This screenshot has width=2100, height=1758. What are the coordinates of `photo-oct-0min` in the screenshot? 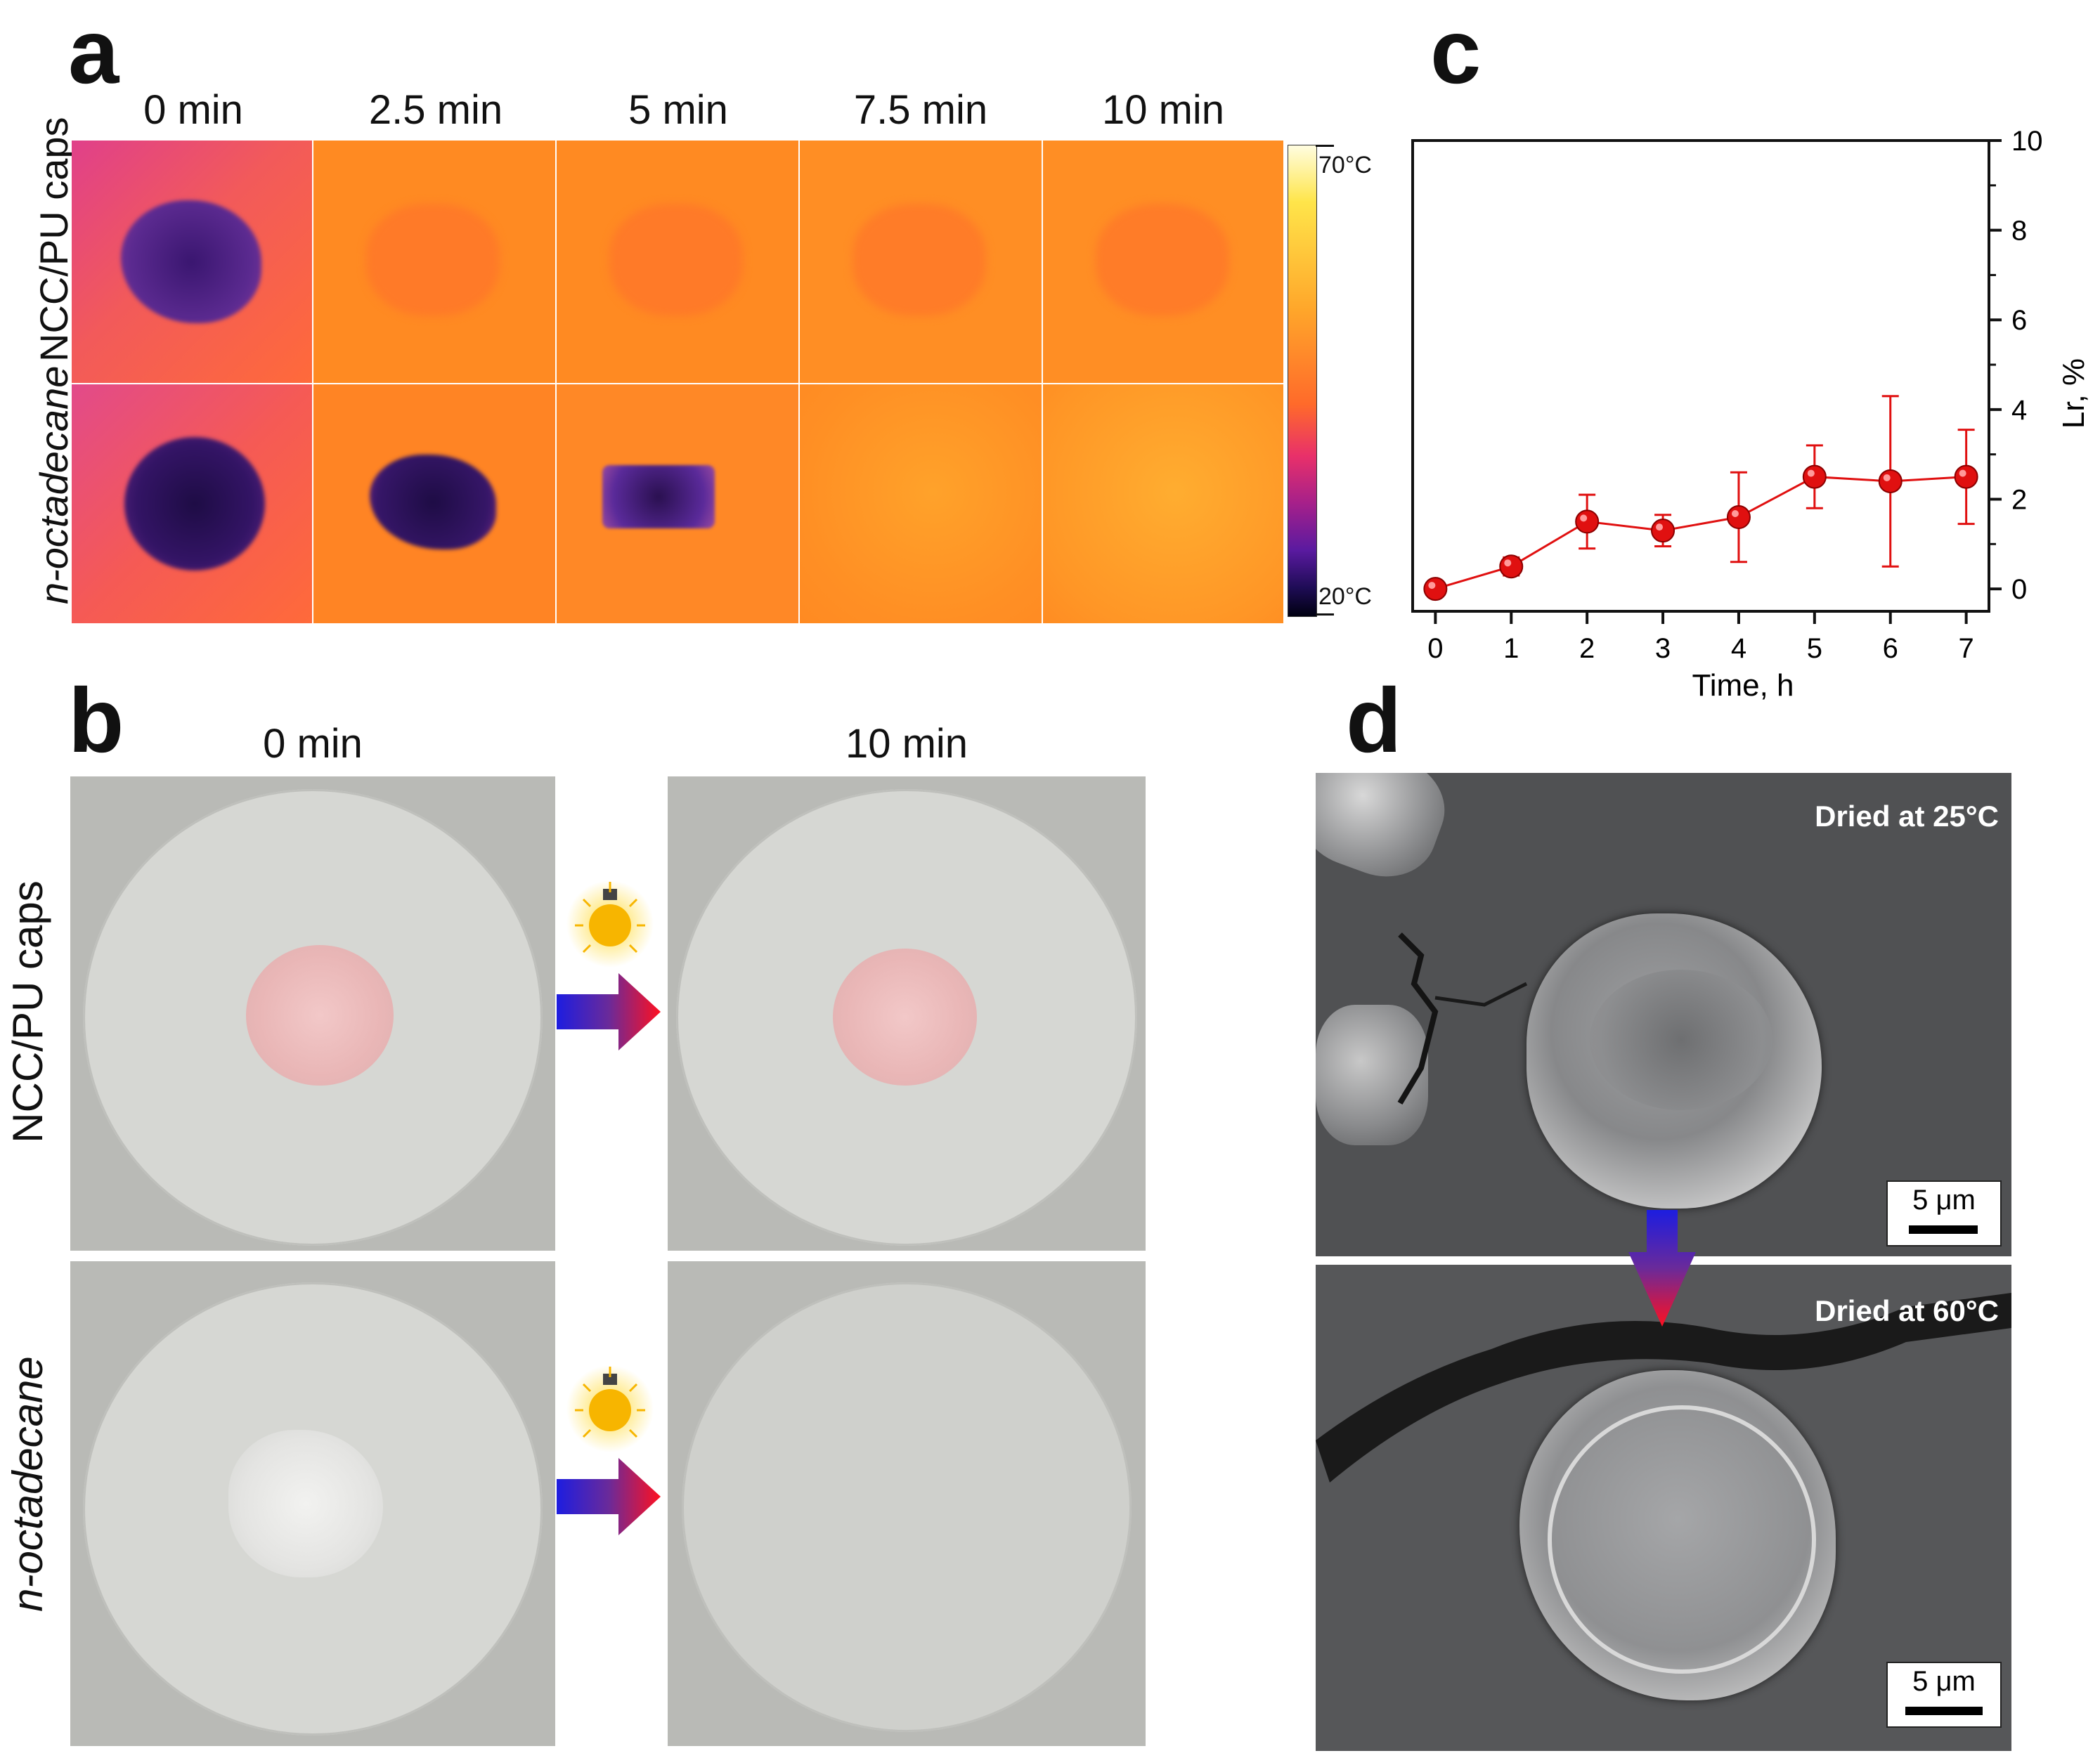 It's located at (312, 1503).